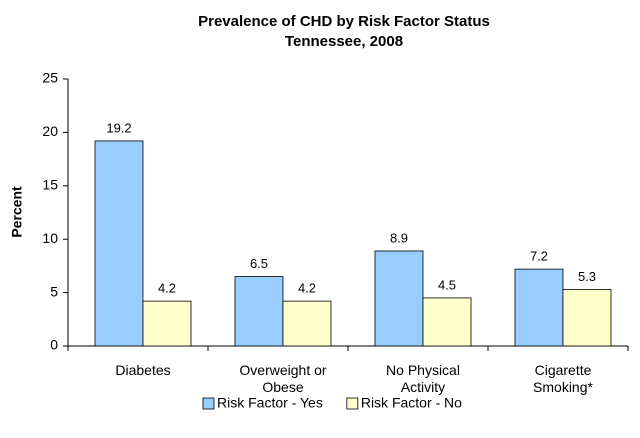 This screenshot has width=640, height=438. Describe the element at coordinates (563, 378) in the screenshot. I see `x-tick-label: Cigarette Smoking*` at that location.